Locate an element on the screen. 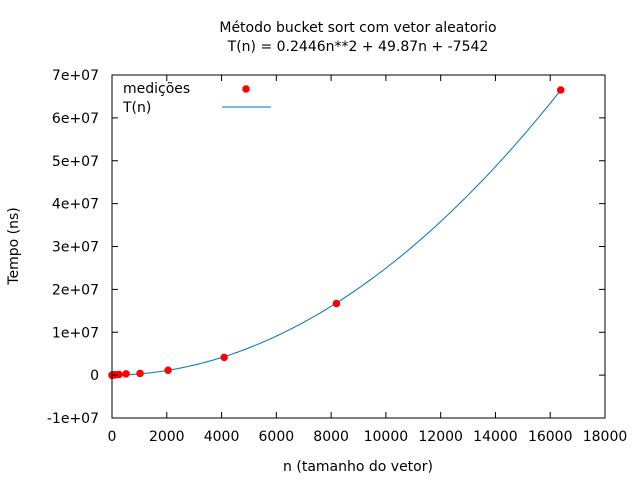  x-tick-label: 12000 is located at coordinates (440, 437).